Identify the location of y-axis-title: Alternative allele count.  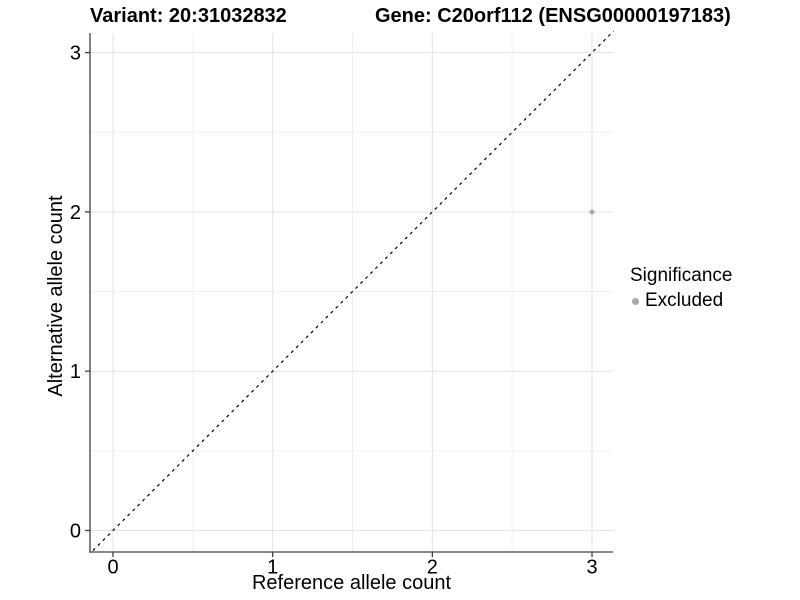
(56, 296).